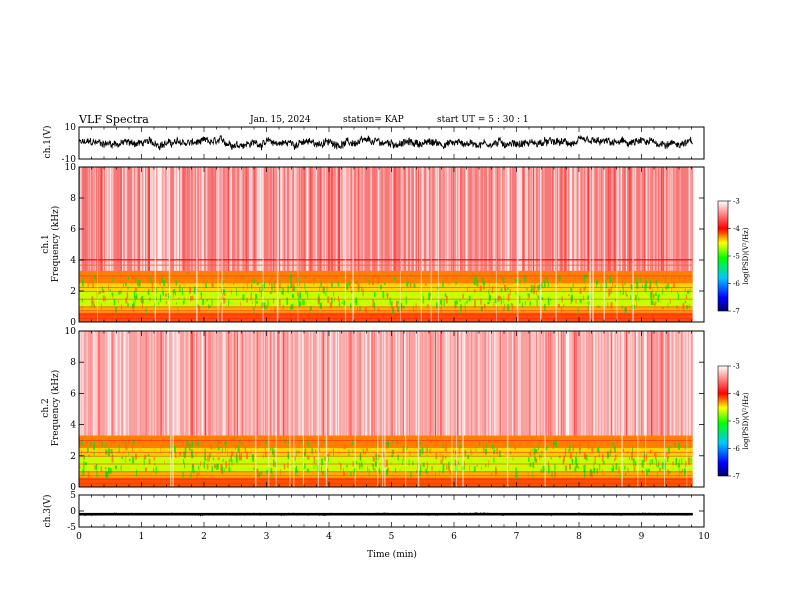 Image resolution: width=792 pixels, height=612 pixels. Describe the element at coordinates (386, 265) in the screenshot. I see `ch1-spectrogram-band-line` at that location.